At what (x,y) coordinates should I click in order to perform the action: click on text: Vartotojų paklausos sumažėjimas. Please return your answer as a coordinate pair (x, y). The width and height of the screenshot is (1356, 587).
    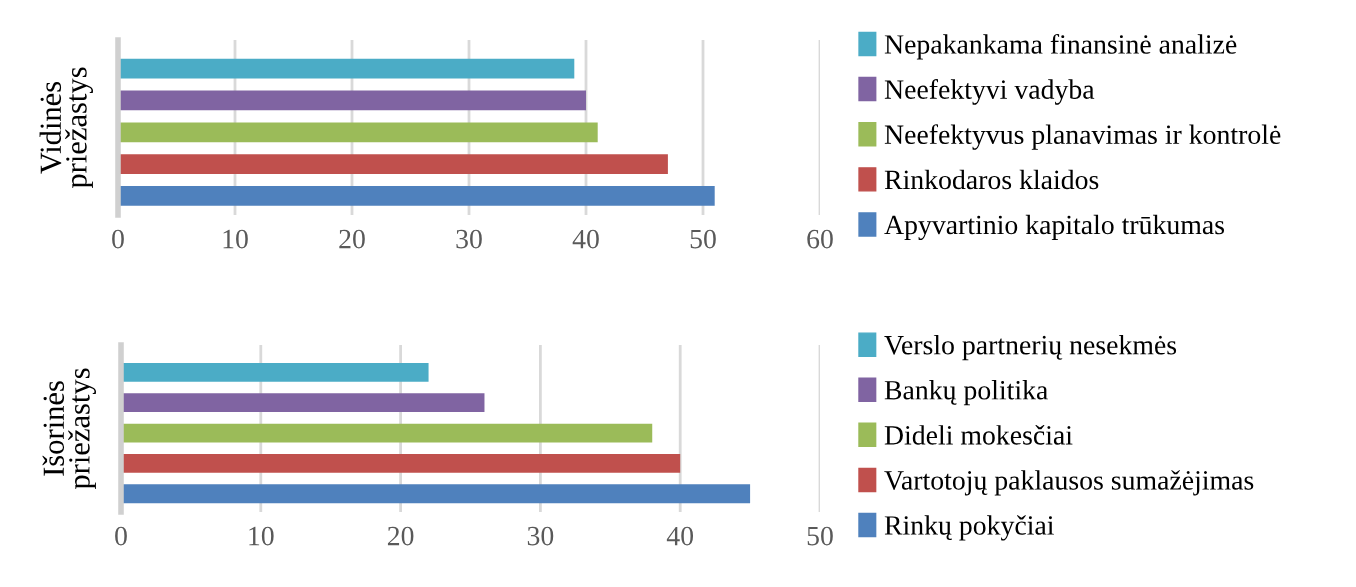
    Looking at the image, I should click on (1069, 483).